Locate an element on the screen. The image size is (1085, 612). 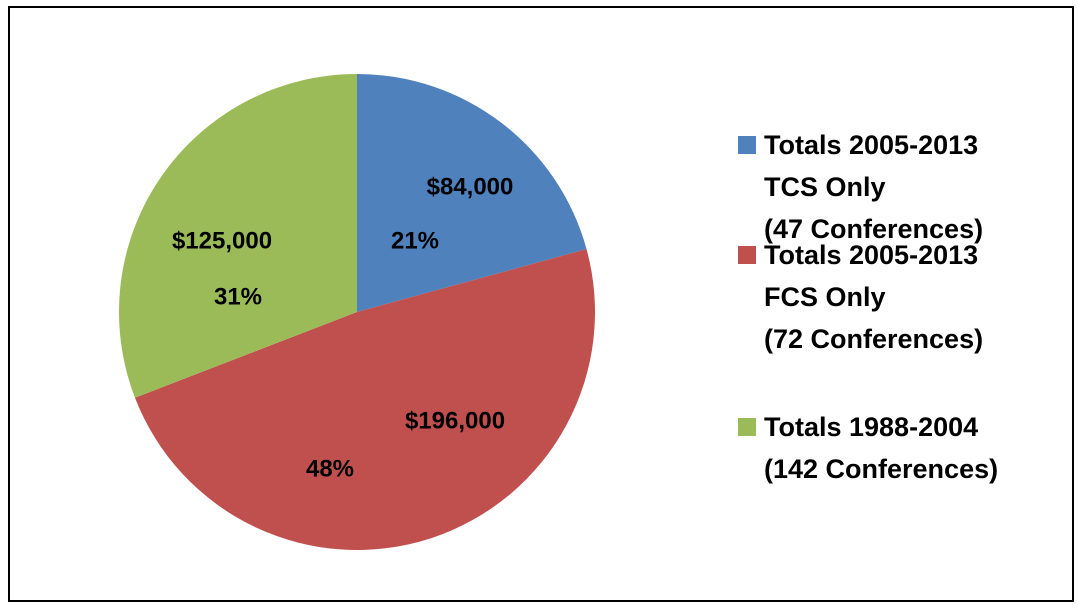
value-label: $196,000 is located at coordinates (455, 420).